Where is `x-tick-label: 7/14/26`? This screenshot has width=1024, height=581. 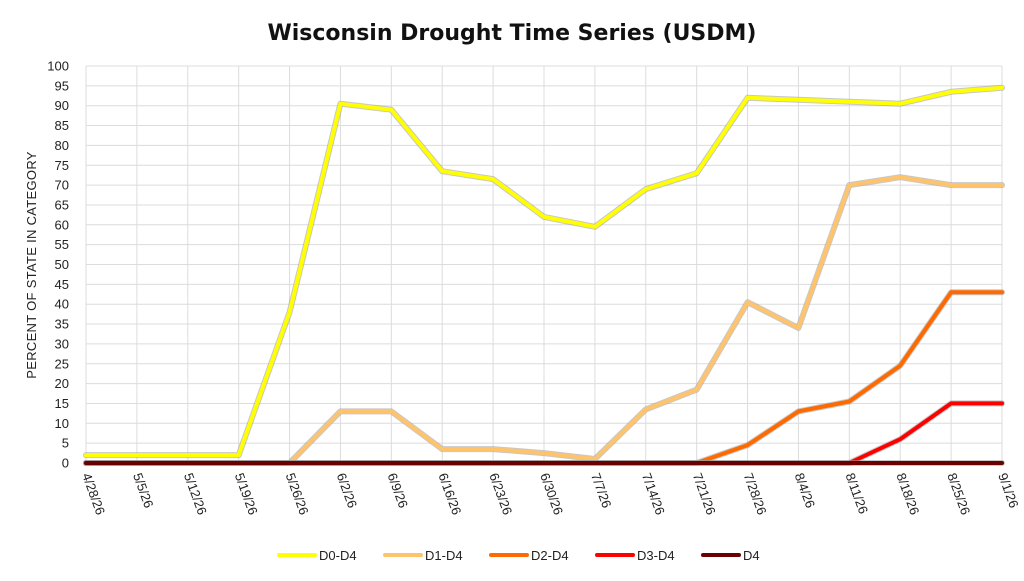 x-tick-label: 7/14/26 is located at coordinates (653, 494).